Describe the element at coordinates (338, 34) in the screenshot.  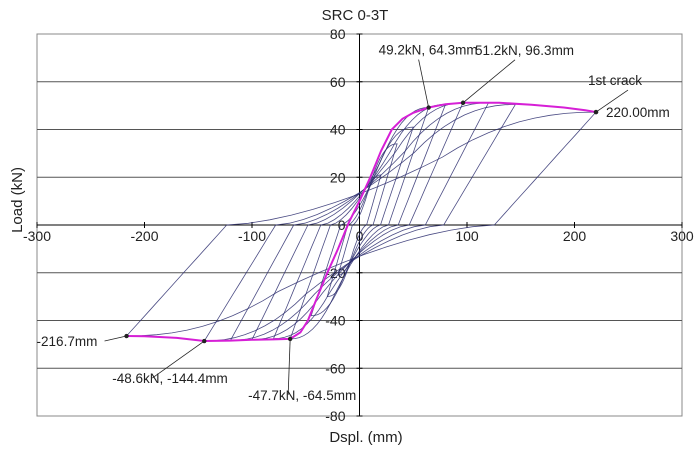
I see `y-tick-label: 80` at that location.